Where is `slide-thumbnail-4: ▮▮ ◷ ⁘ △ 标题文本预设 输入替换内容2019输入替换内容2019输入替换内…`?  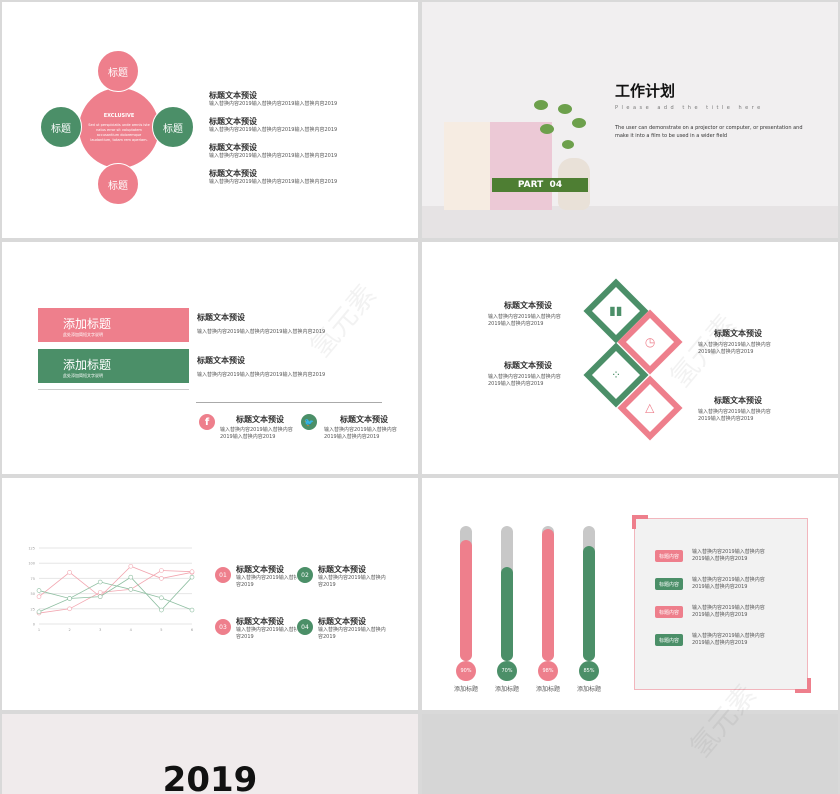 slide-thumbnail-4: ▮▮ ◷ ⁘ △ 标题文本预设 输入替换内容2019输入替换内容2019输入替换内… is located at coordinates (630, 358).